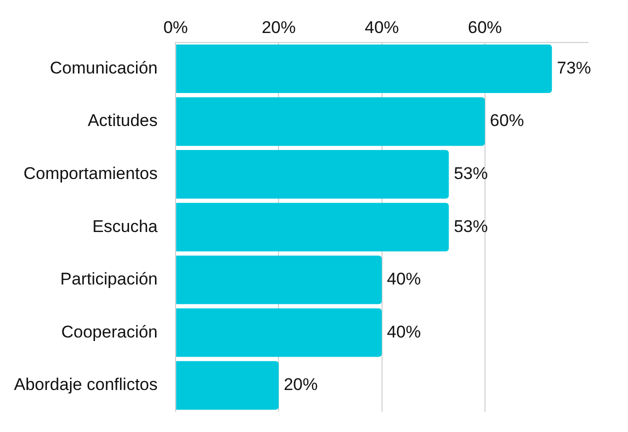 The image size is (628, 432). I want to click on x-tick-label: 40%, so click(381, 27).